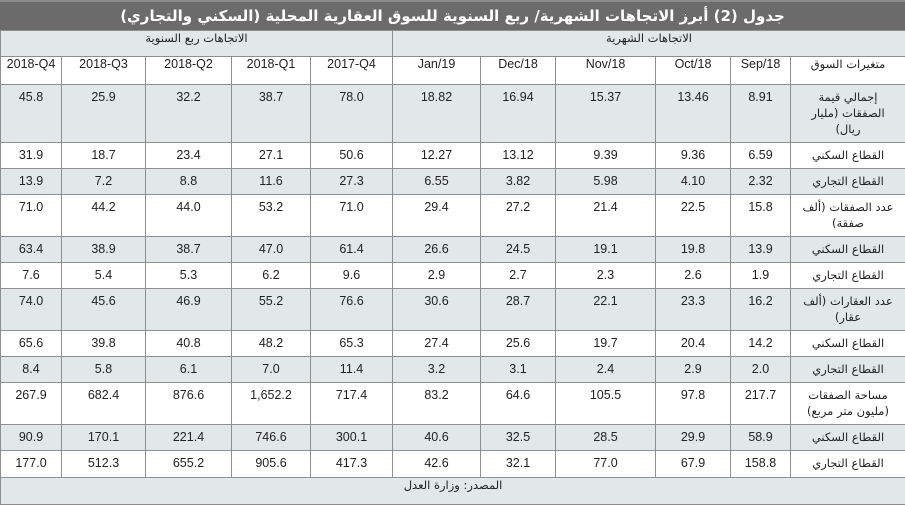 This screenshot has width=905, height=506. I want to click on cell: 417.3, so click(351, 464).